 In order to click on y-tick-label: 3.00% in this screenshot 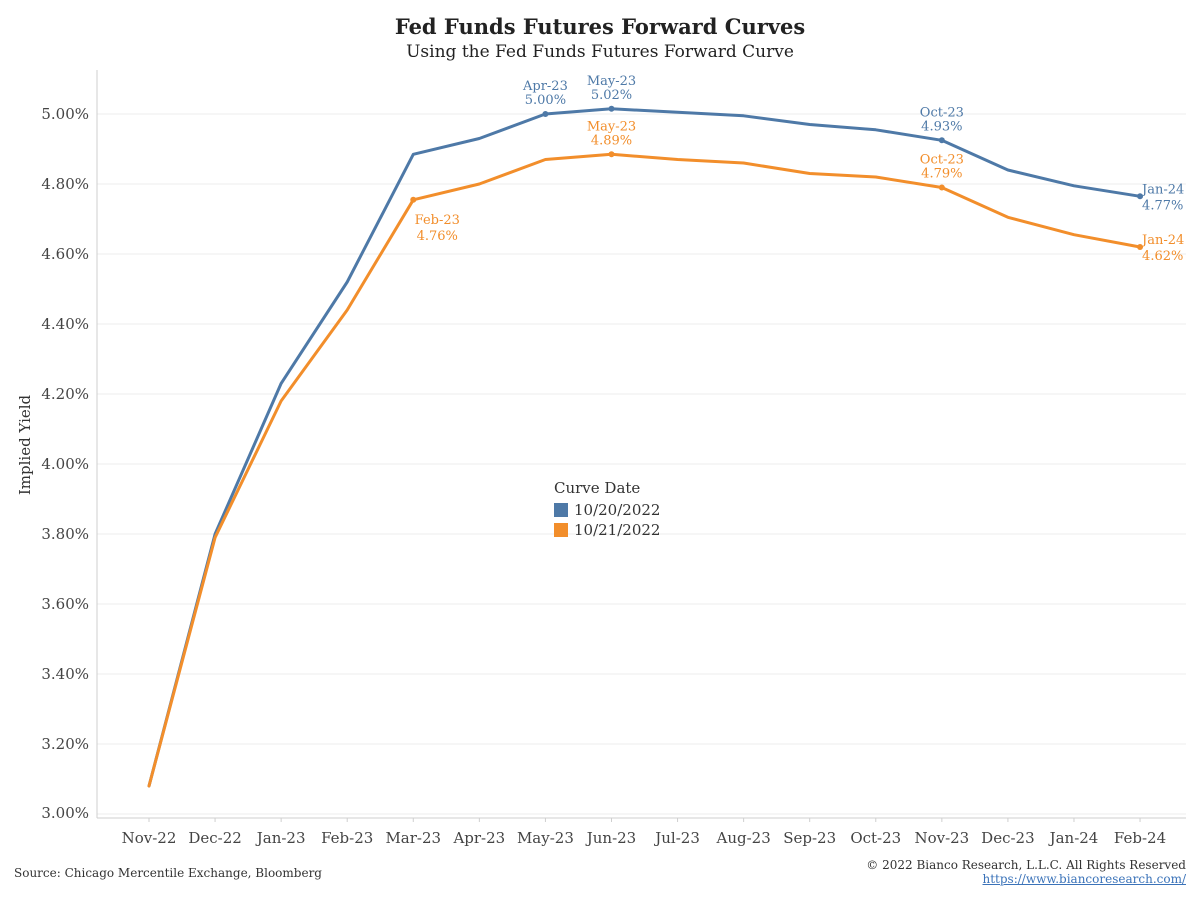, I will do `click(65, 813)`.